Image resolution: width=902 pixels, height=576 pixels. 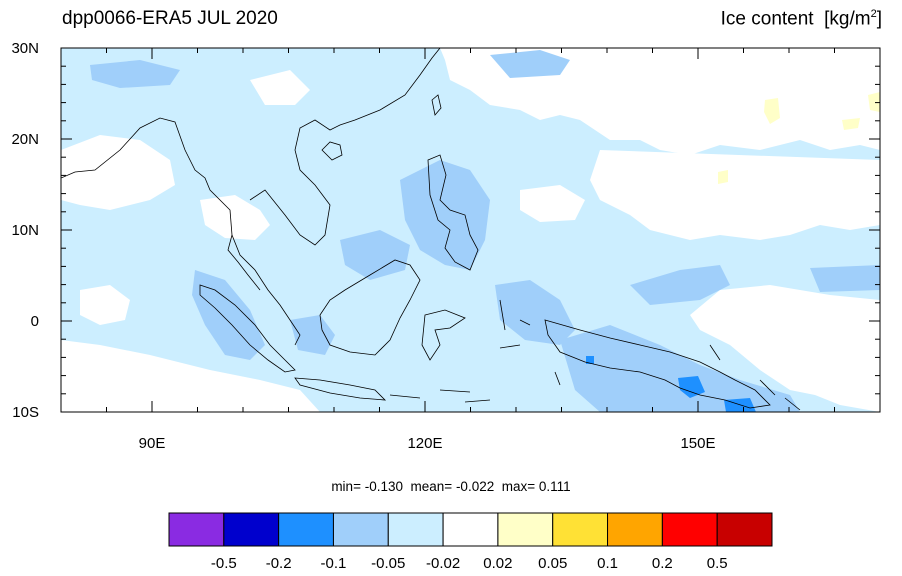 I want to click on max-label: max=, so click(x=518, y=486).